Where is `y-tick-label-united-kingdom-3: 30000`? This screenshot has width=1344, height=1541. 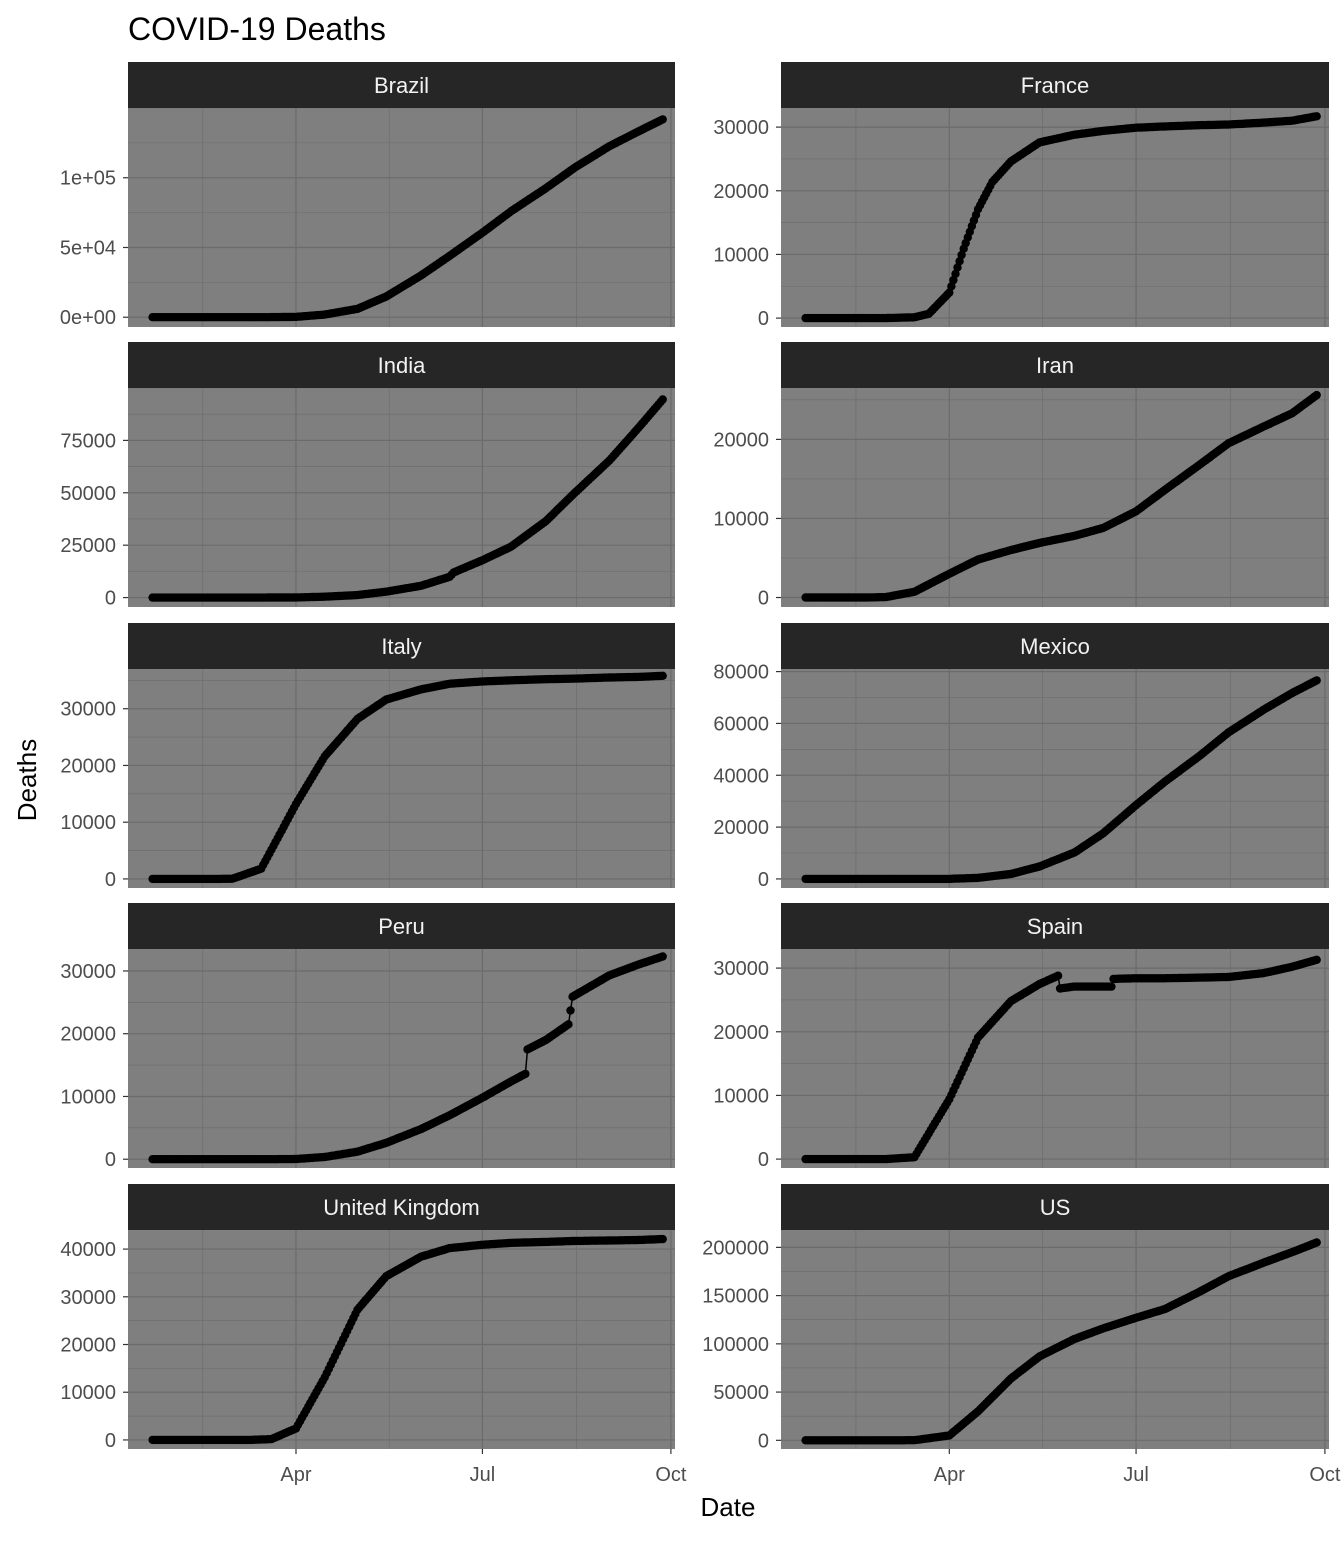
y-tick-label-united-kingdom-3: 30000 is located at coordinates (88, 1298).